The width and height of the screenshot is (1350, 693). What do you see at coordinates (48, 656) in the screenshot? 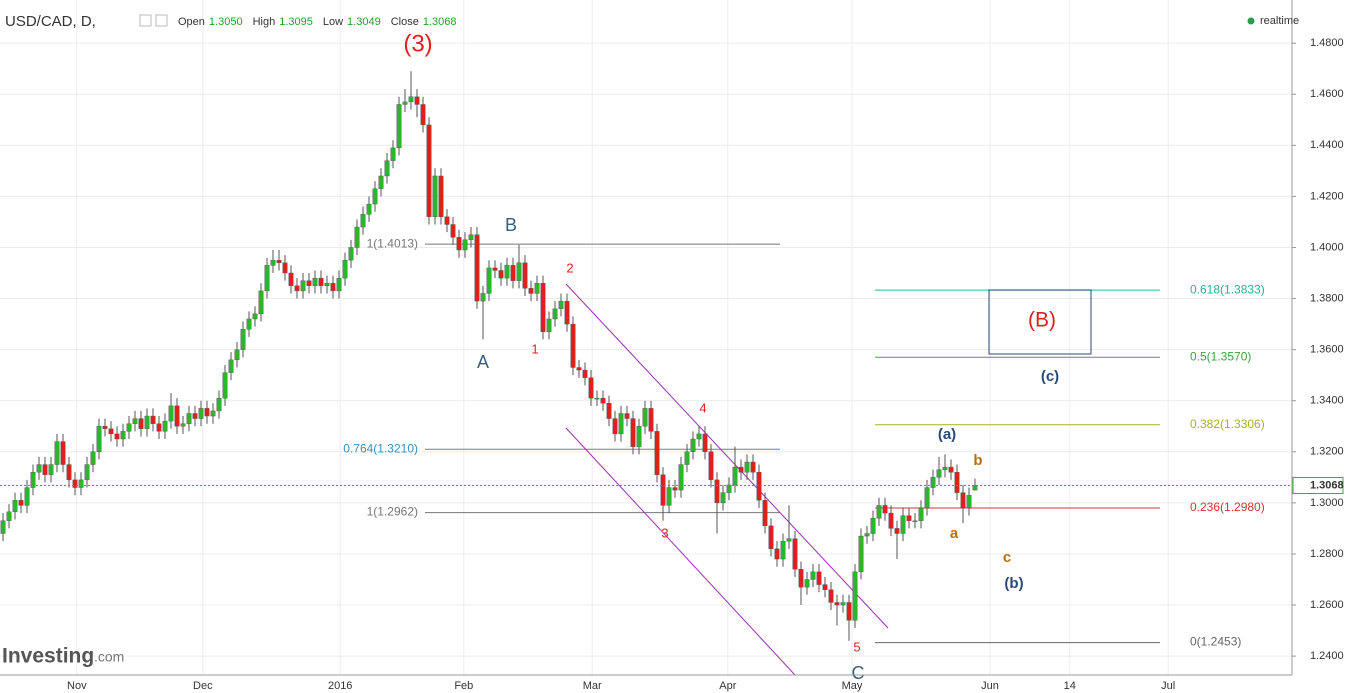
I see `brand-name: Investing` at bounding box center [48, 656].